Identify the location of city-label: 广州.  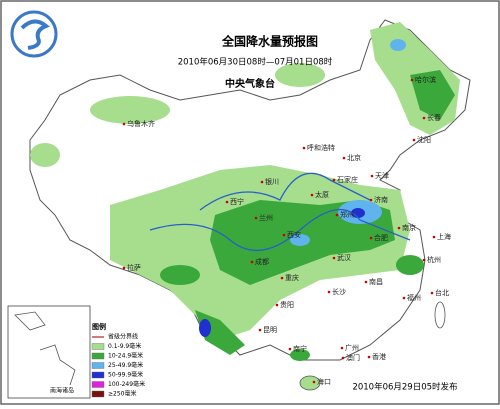
(352, 347).